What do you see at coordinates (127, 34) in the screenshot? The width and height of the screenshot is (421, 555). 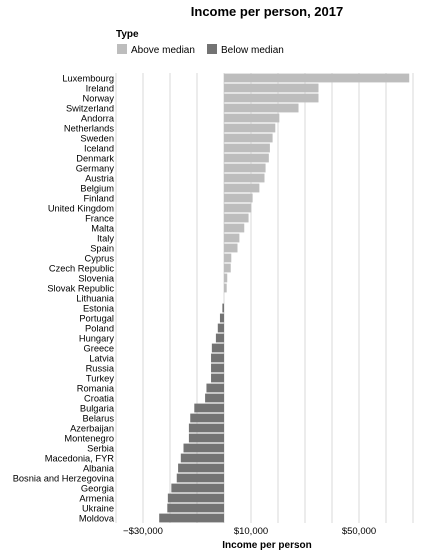 I see `legend-title: Type` at bounding box center [127, 34].